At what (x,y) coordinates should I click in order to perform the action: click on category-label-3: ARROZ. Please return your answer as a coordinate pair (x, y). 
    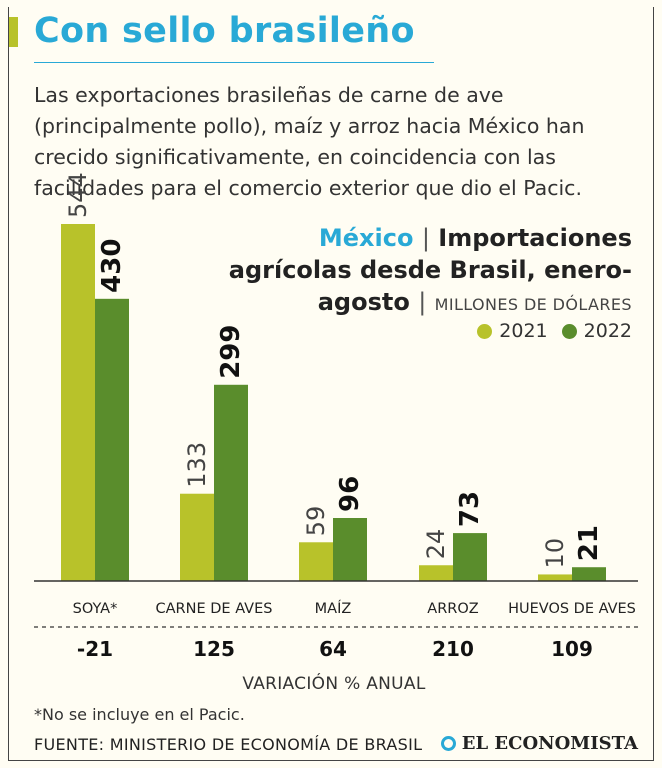
    Looking at the image, I should click on (452, 609).